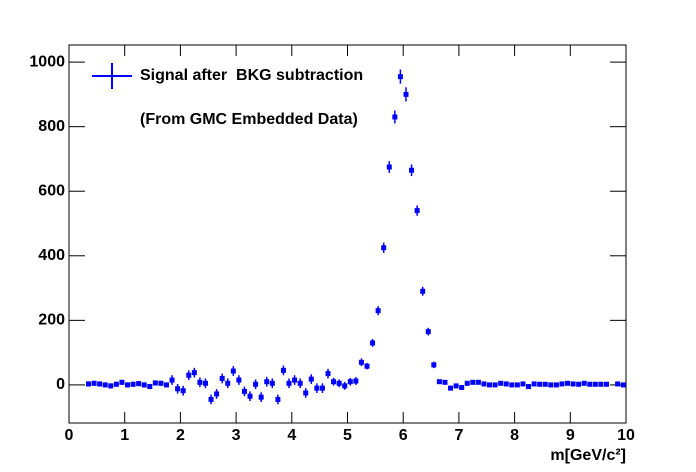 Image resolution: width=696 pixels, height=472 pixels. I want to click on y-tick-label: 200, so click(51, 320).